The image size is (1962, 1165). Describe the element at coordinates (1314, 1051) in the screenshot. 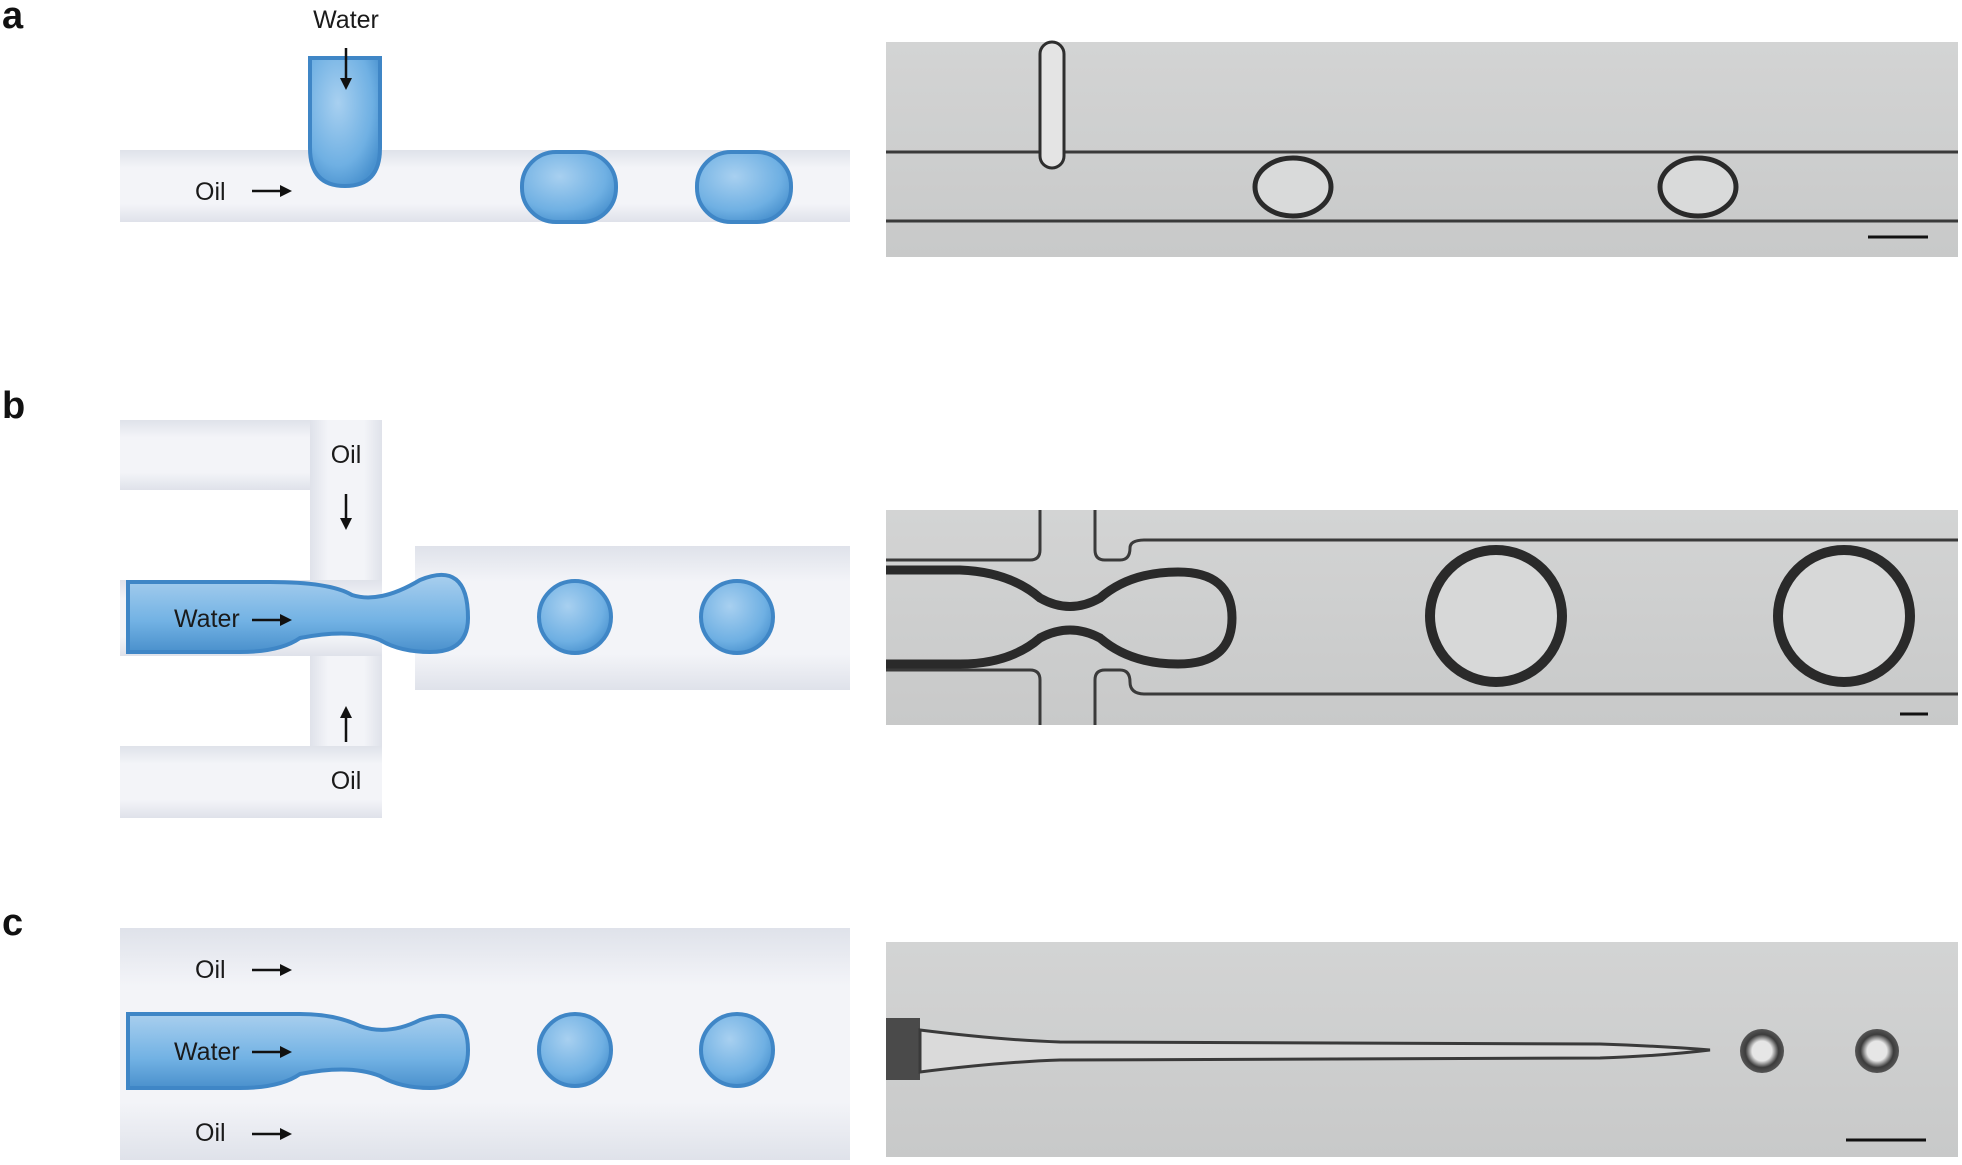

I see `water-jet` at that location.